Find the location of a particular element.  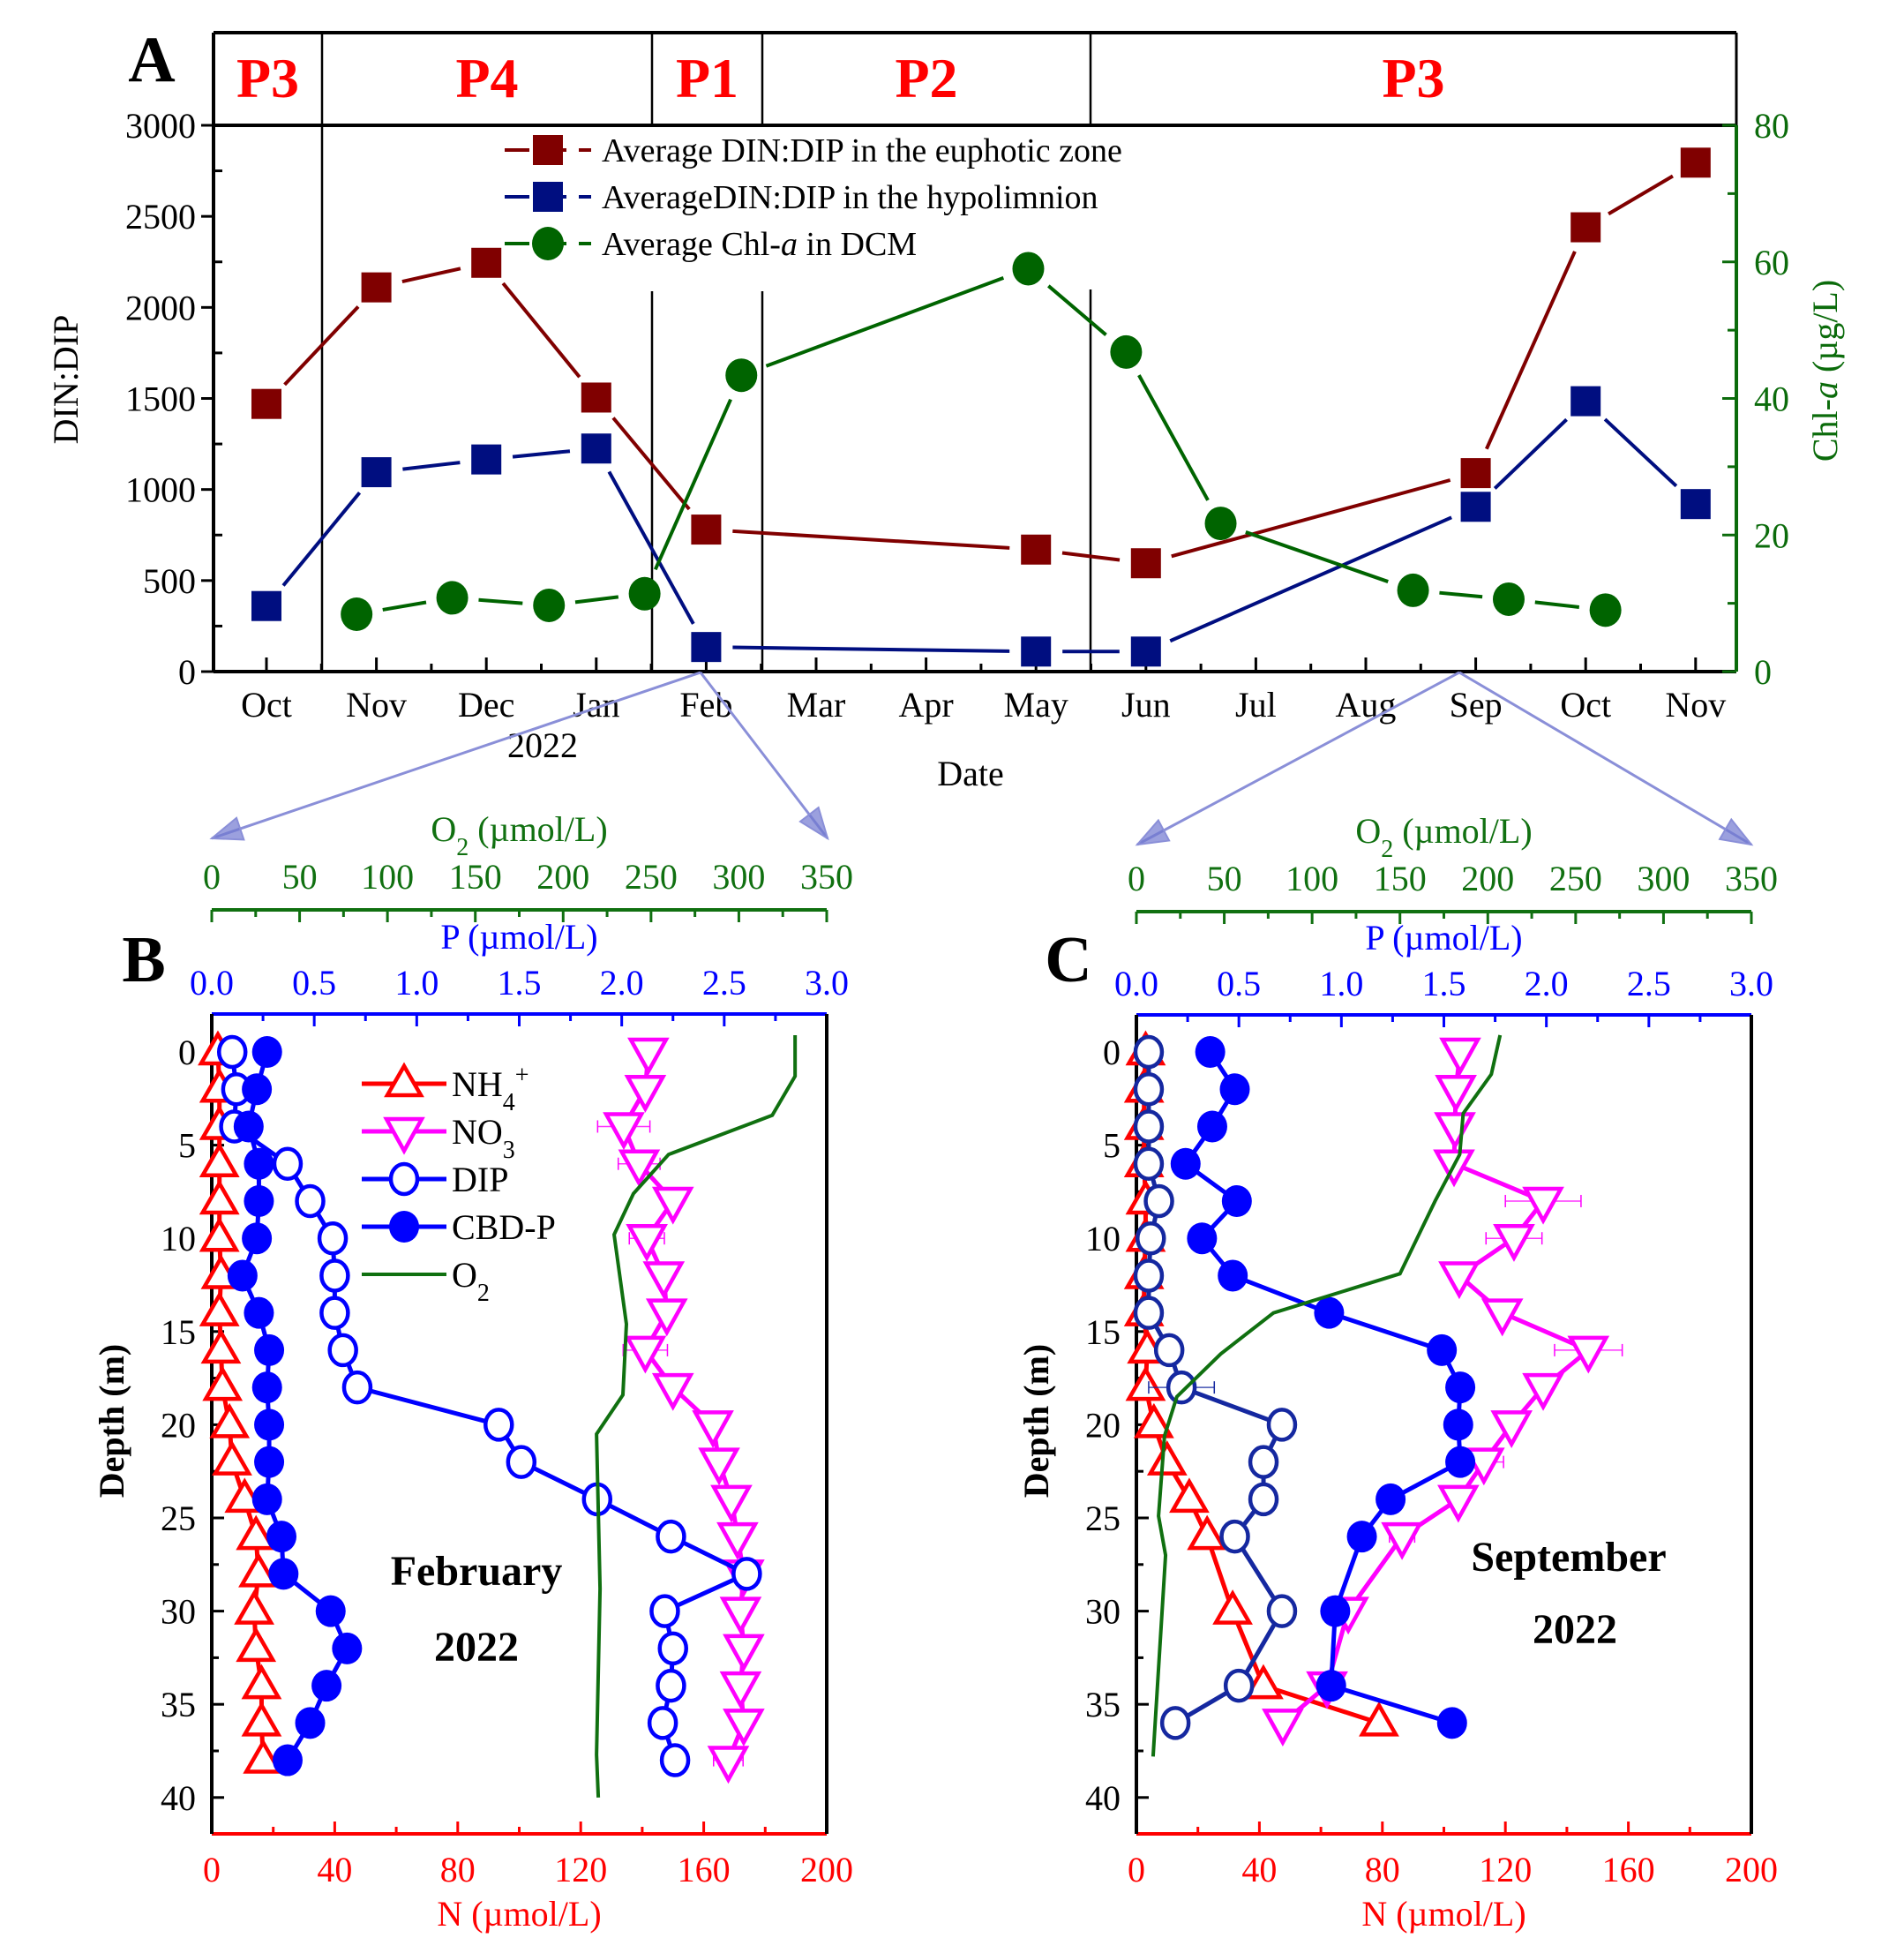

o2-profile-line is located at coordinates (1327, 1395).